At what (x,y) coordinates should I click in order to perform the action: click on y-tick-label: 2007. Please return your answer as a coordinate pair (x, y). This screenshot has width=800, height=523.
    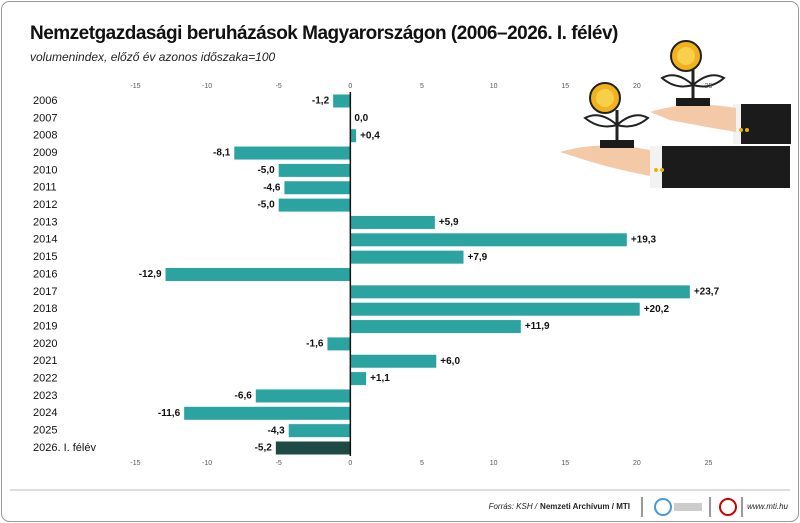
    Looking at the image, I should click on (45, 118).